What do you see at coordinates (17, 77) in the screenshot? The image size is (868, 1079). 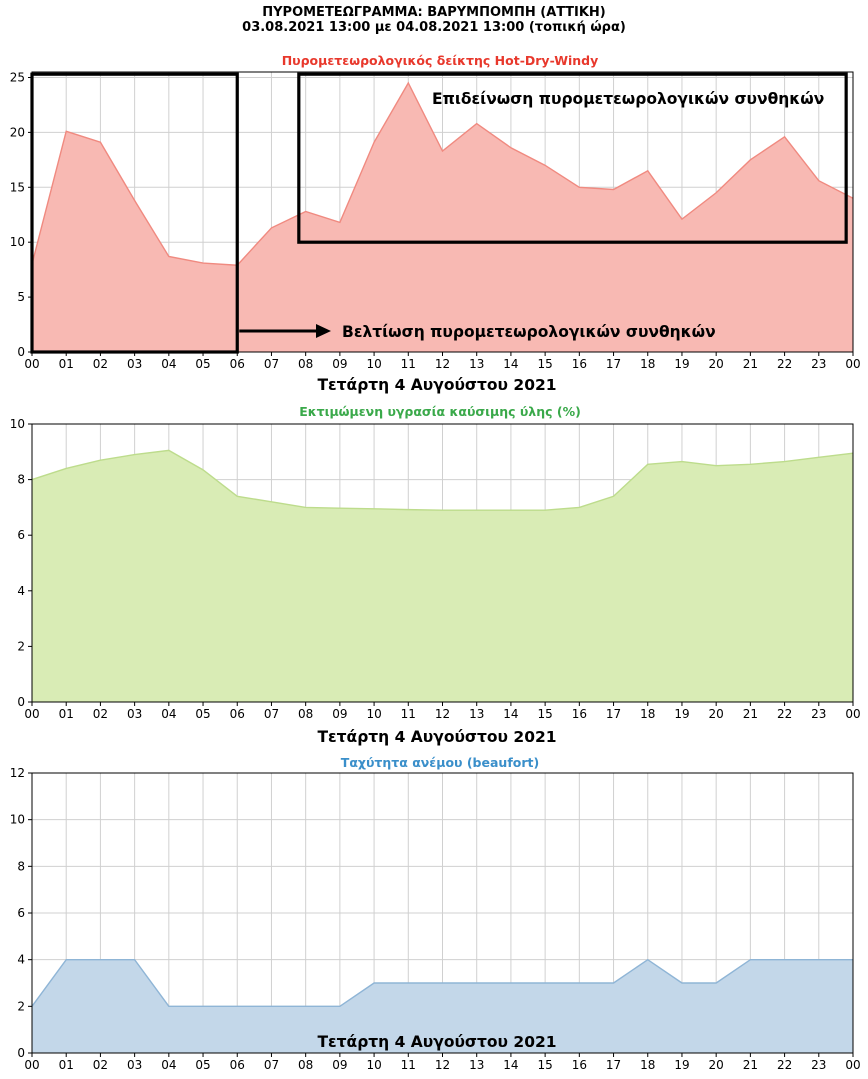 I see `y-tick-label: 25` at bounding box center [17, 77].